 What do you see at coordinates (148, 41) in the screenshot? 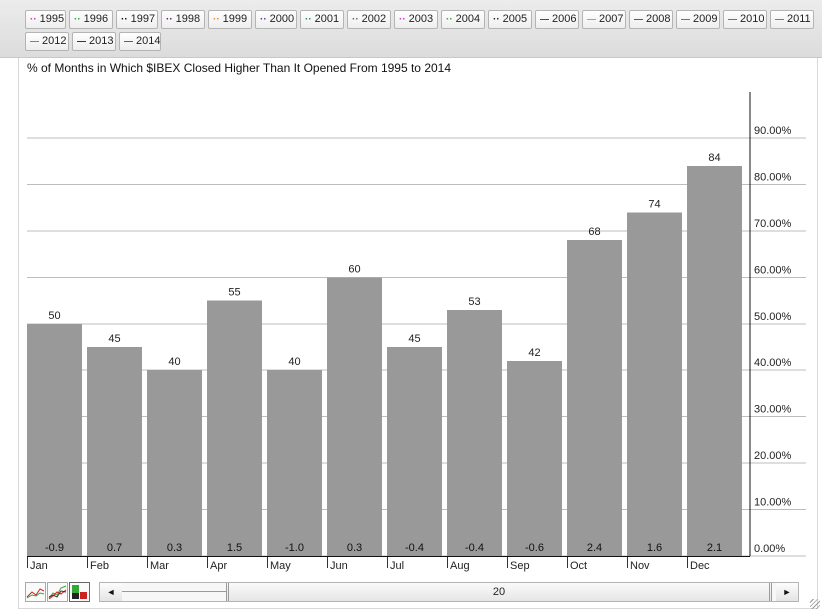
I see `legend-label: 2014` at bounding box center [148, 41].